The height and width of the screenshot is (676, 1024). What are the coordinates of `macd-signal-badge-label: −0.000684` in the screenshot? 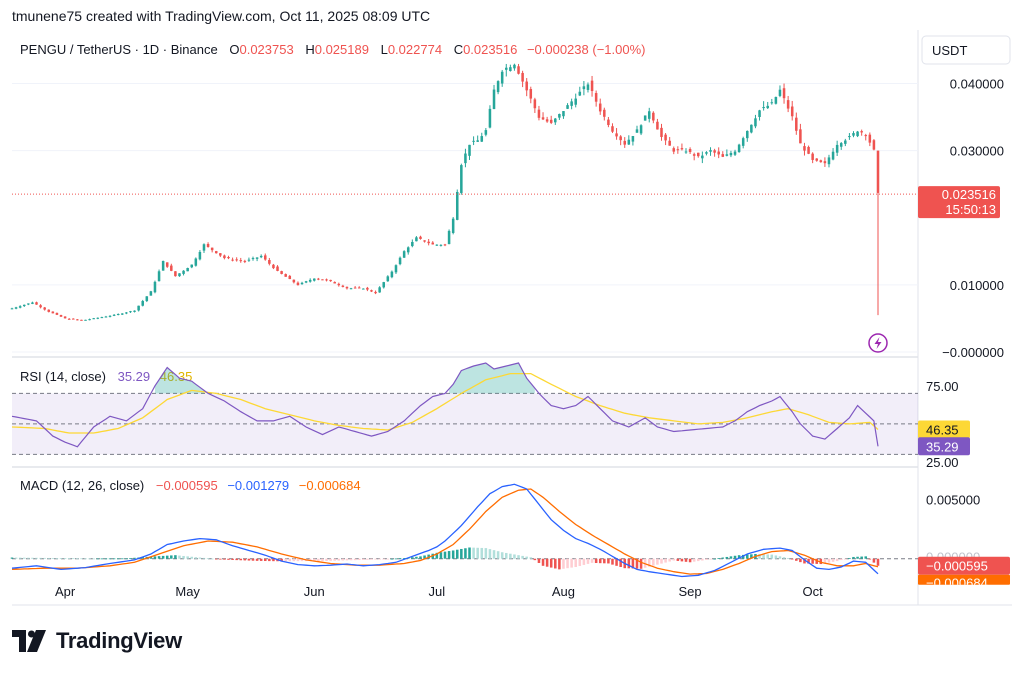 It's located at (957, 583).